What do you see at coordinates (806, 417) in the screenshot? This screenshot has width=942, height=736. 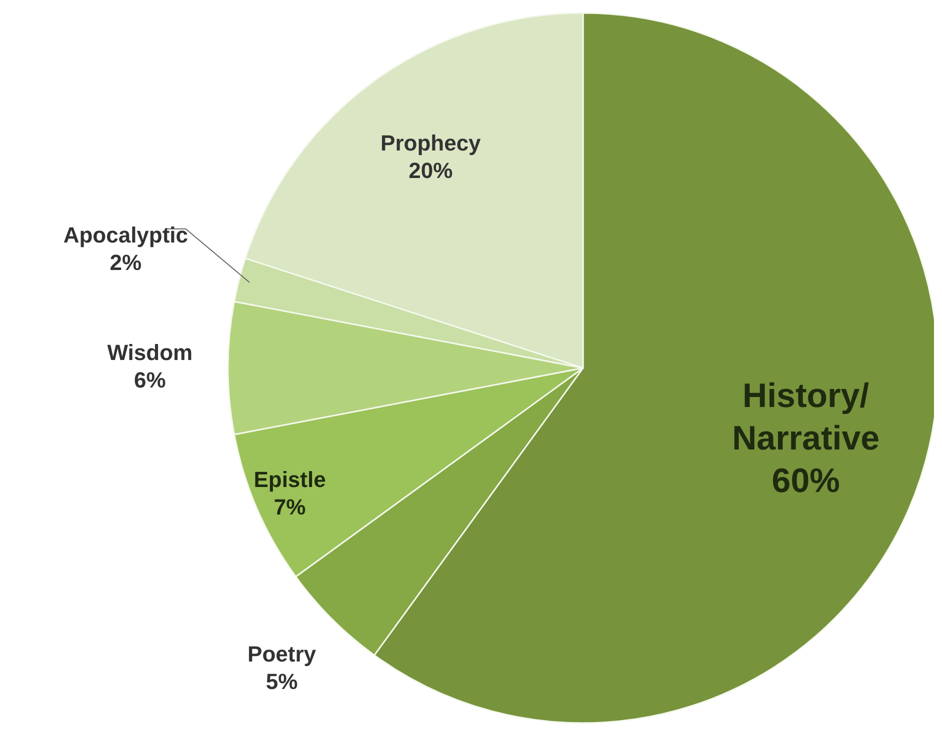 I see `slice-label: History/ Narrative` at bounding box center [806, 417].